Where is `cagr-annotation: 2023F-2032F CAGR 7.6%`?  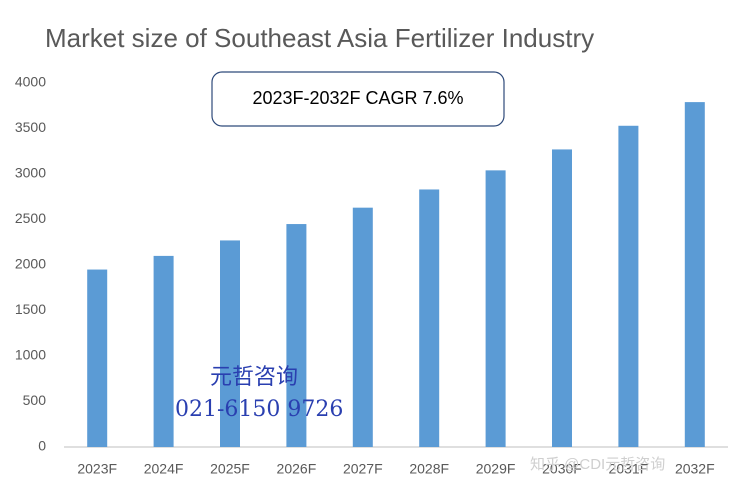 cagr-annotation: 2023F-2032F CAGR 7.6% is located at coordinates (357, 98).